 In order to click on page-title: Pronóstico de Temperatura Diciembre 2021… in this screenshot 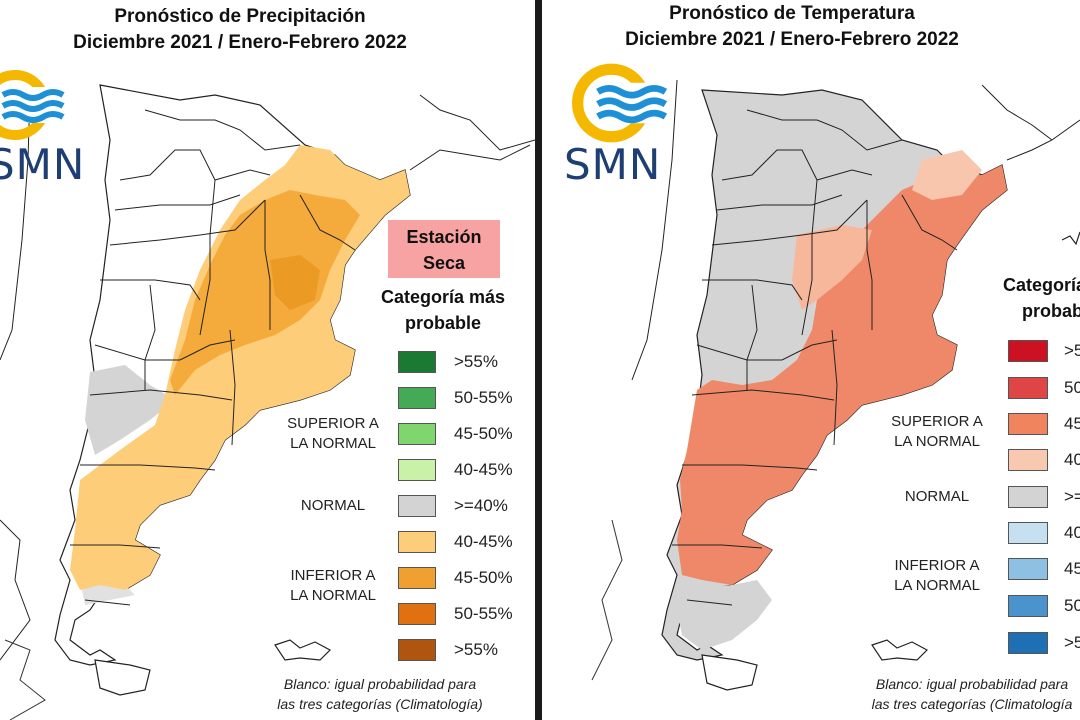, I will do `click(792, 26)`.